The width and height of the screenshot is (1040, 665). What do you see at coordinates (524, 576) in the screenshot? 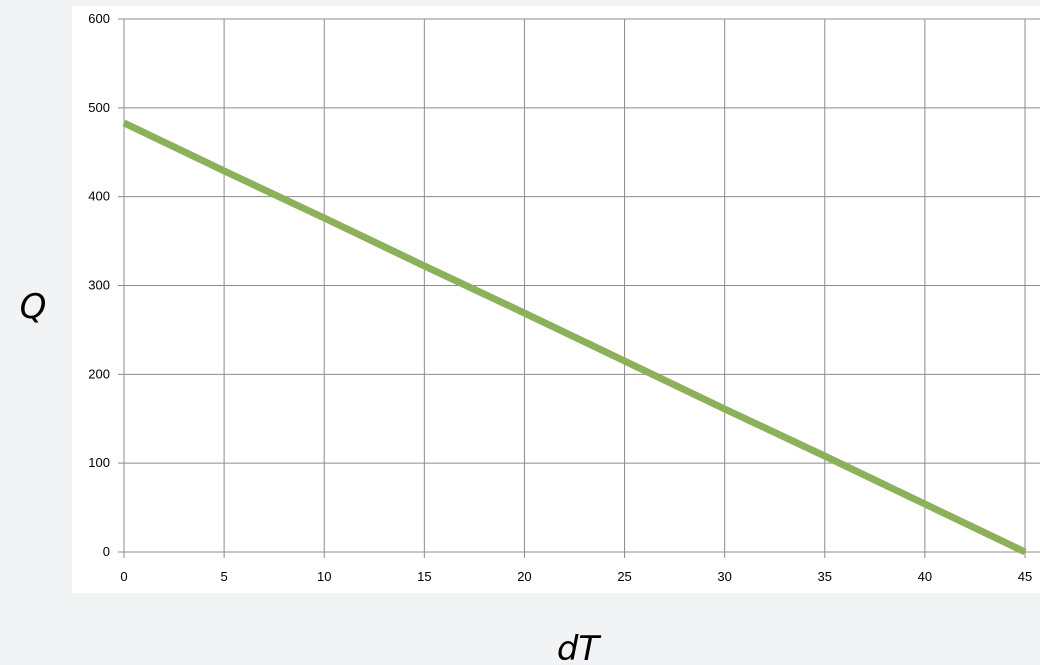
I see `x-tick-label: 20` at bounding box center [524, 576].